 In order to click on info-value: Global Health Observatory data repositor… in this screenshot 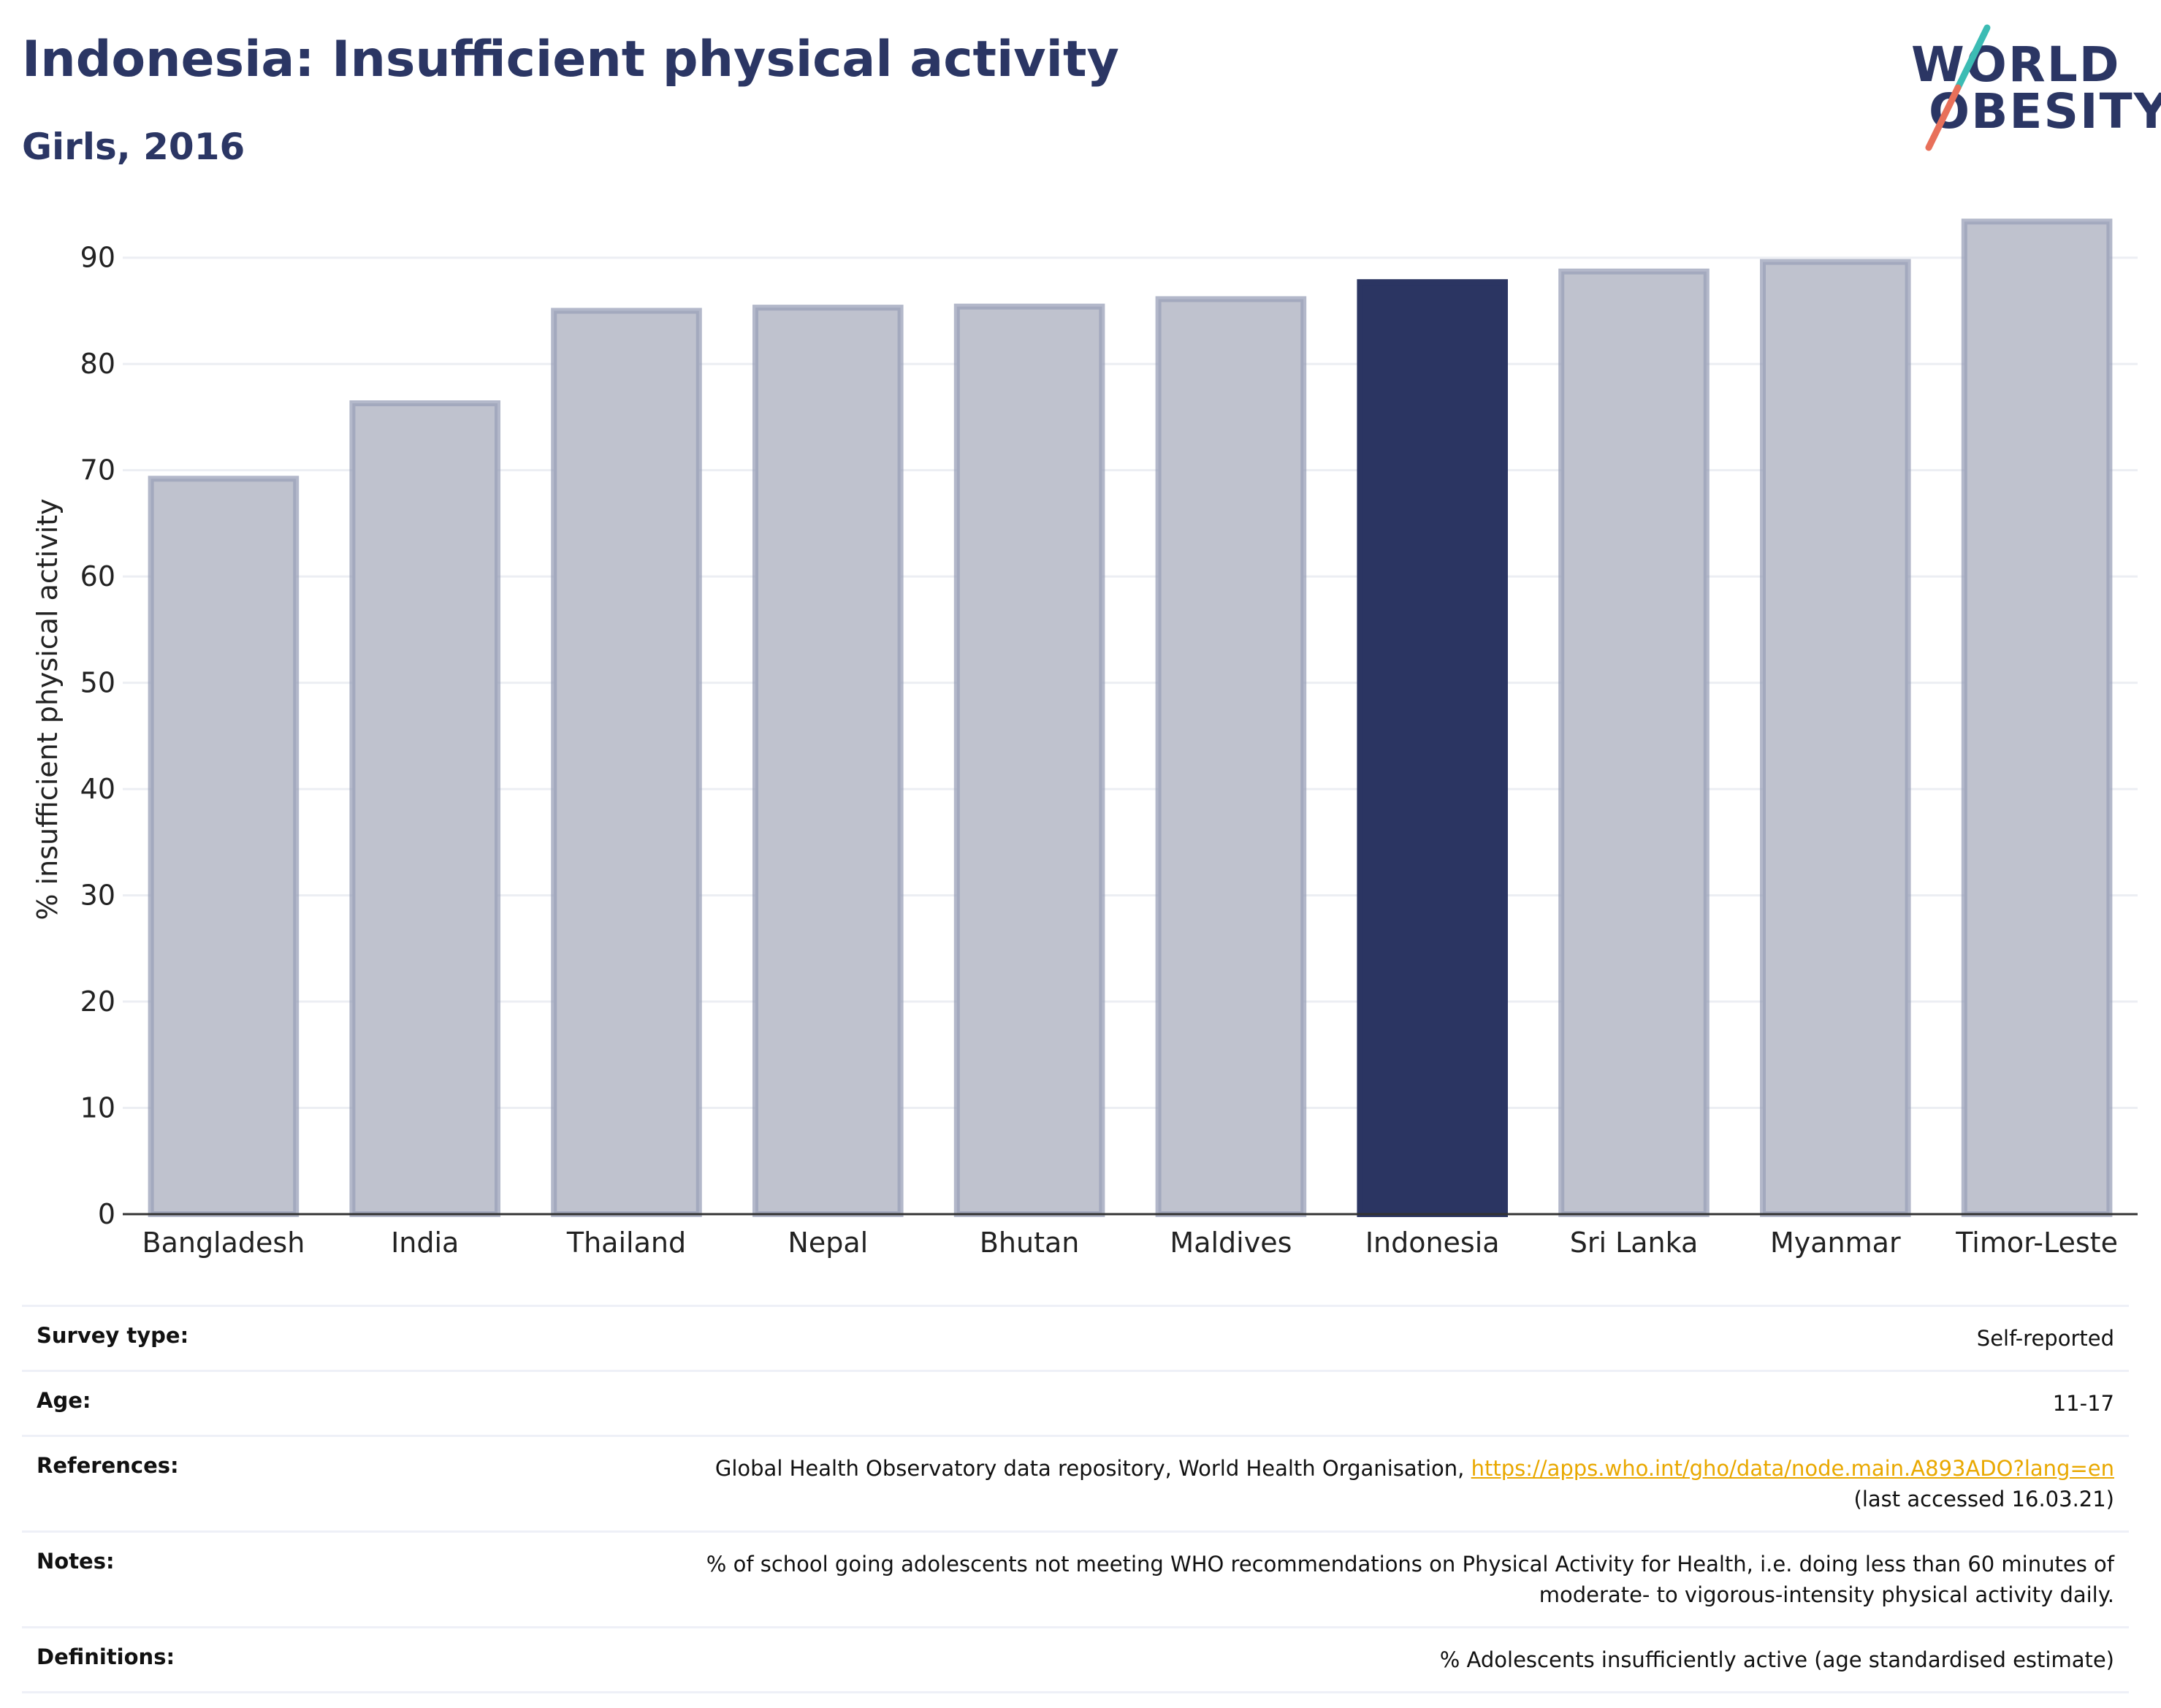, I will do `click(1415, 1484)`.